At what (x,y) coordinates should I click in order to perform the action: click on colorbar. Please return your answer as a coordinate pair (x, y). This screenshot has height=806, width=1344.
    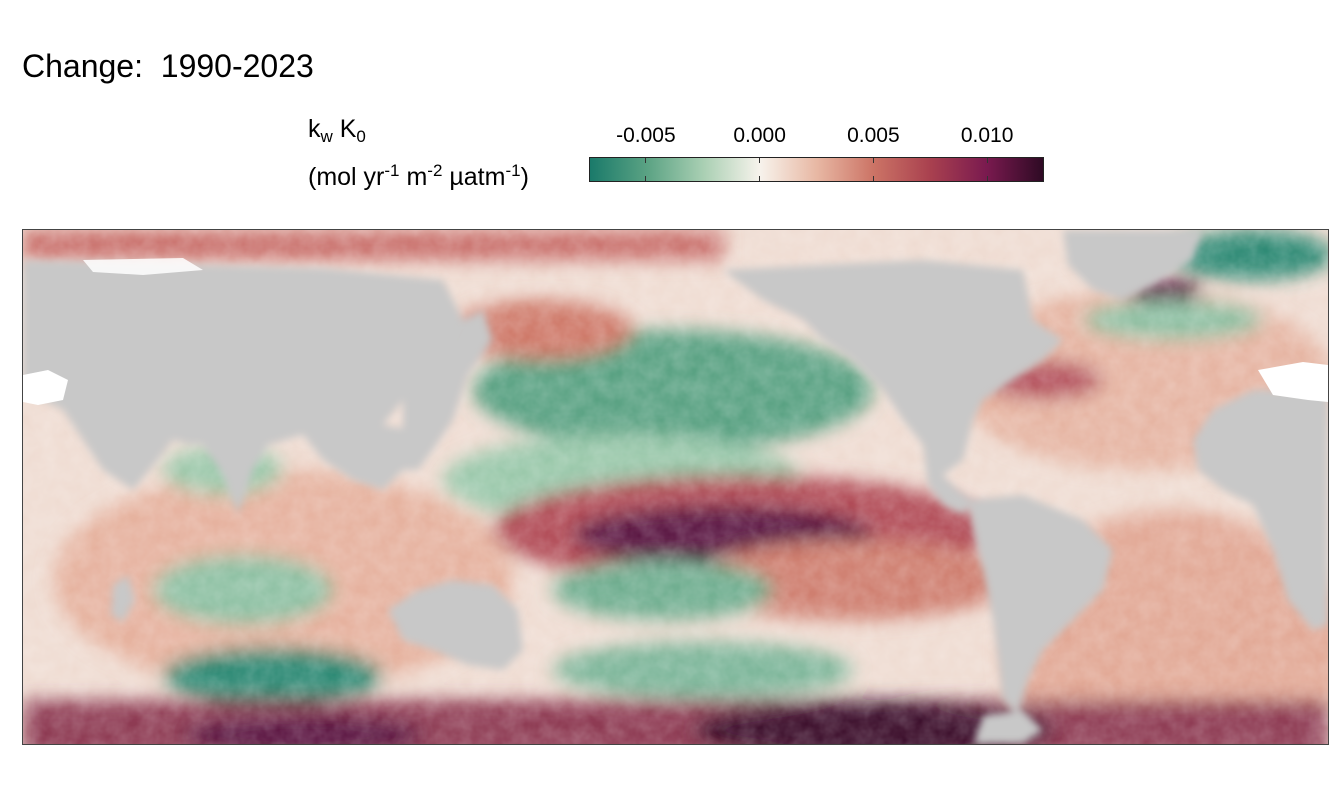
    Looking at the image, I should click on (816, 169).